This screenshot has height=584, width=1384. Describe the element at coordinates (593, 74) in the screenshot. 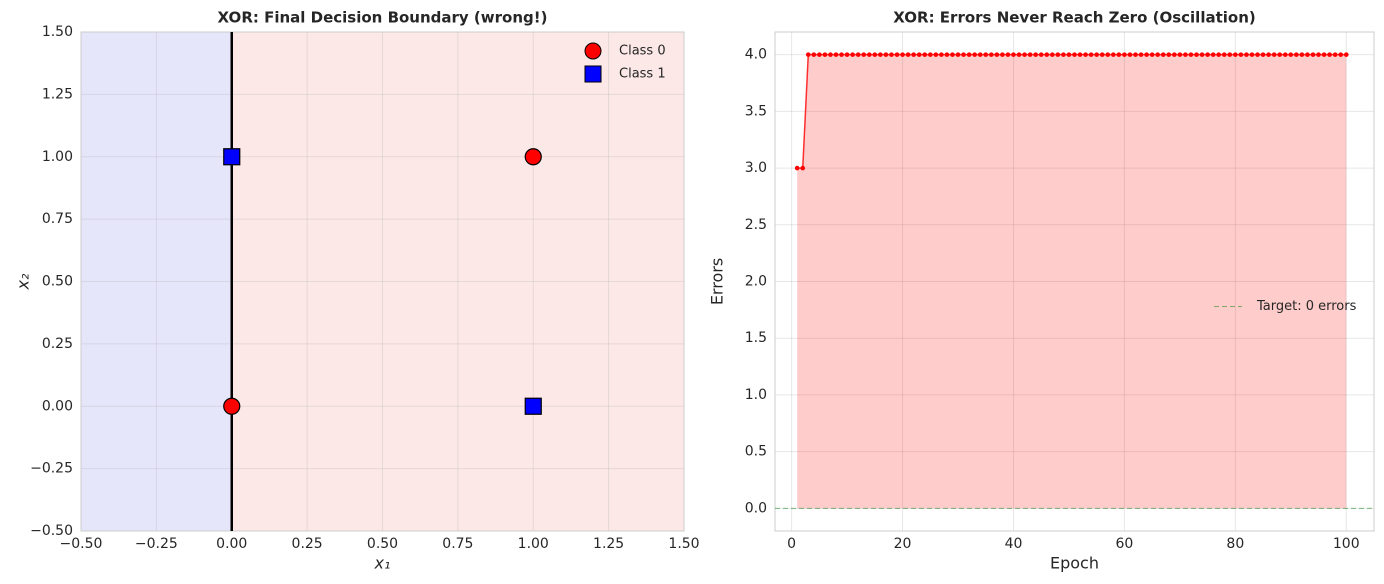

I see `legend-marker` at that location.